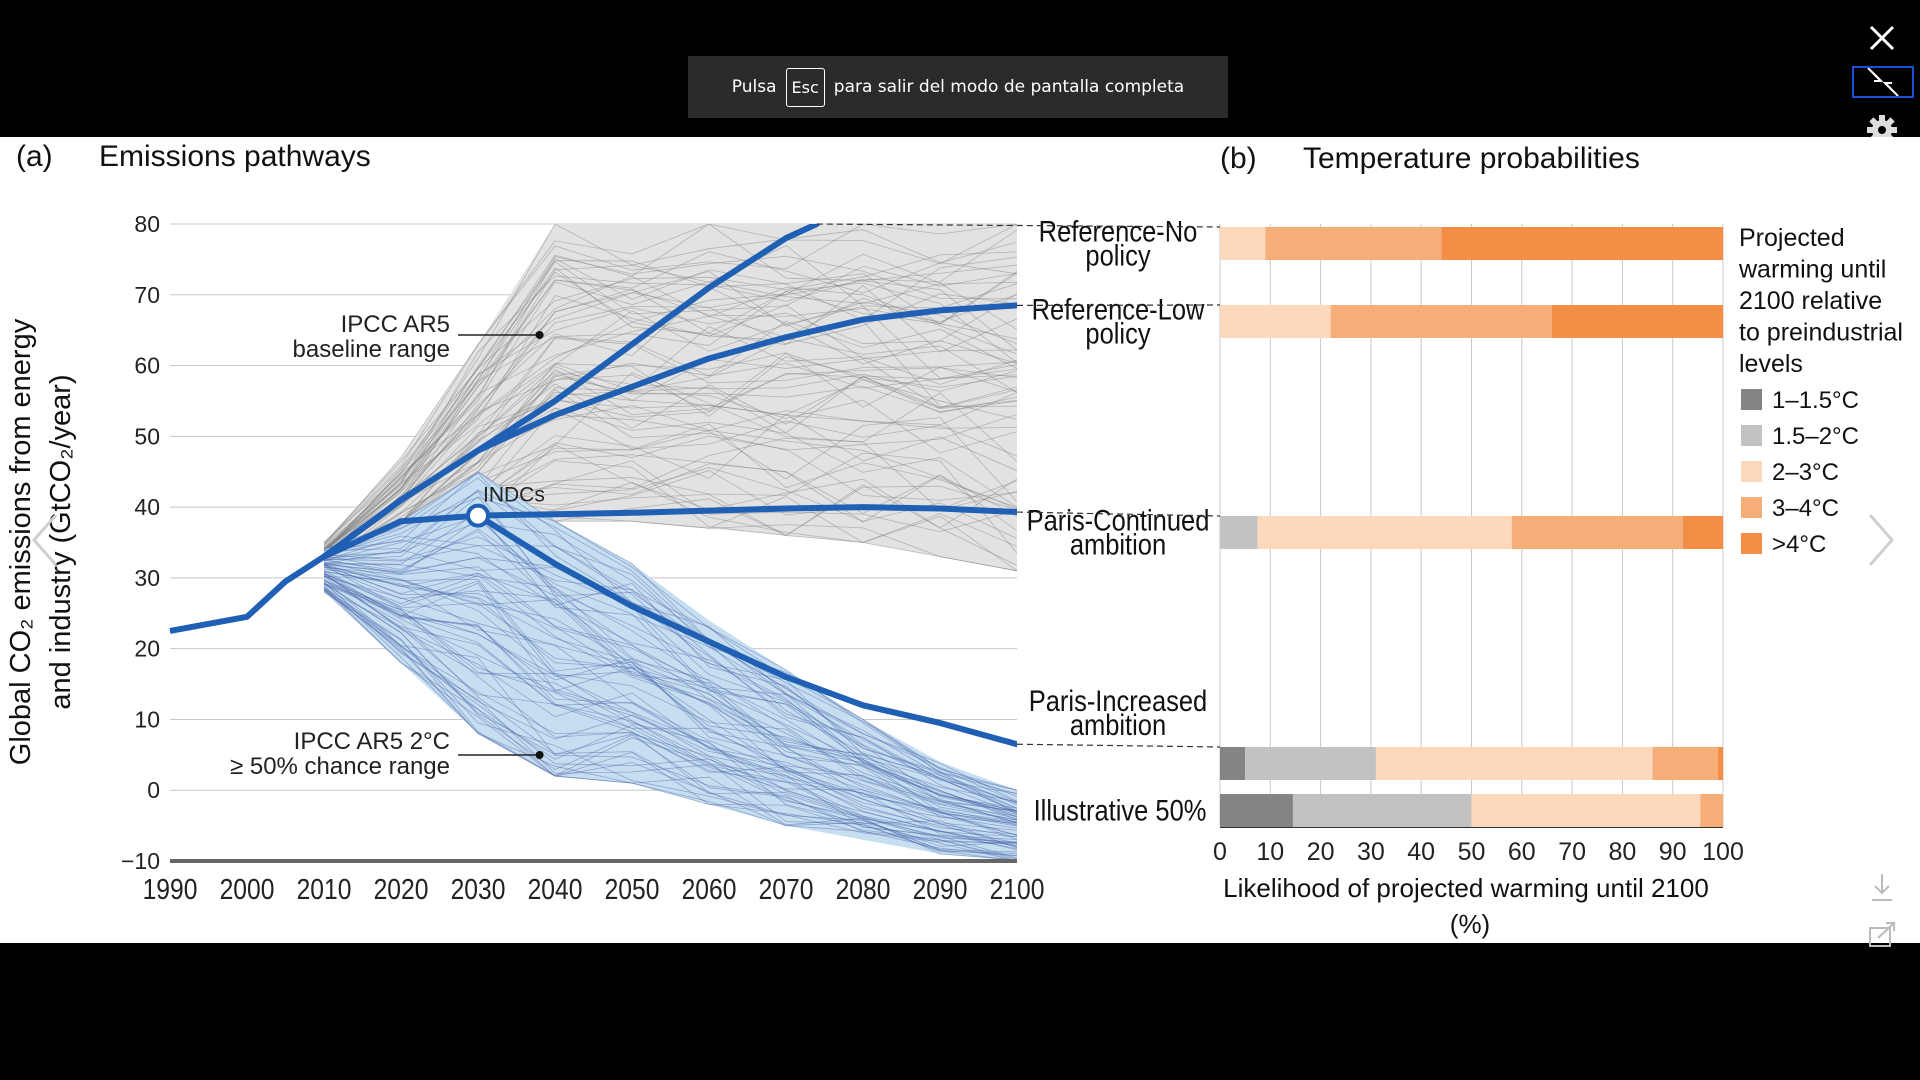  Describe the element at coordinates (1751, 543) in the screenshot. I see `legend-swatch-4-c` at that location.